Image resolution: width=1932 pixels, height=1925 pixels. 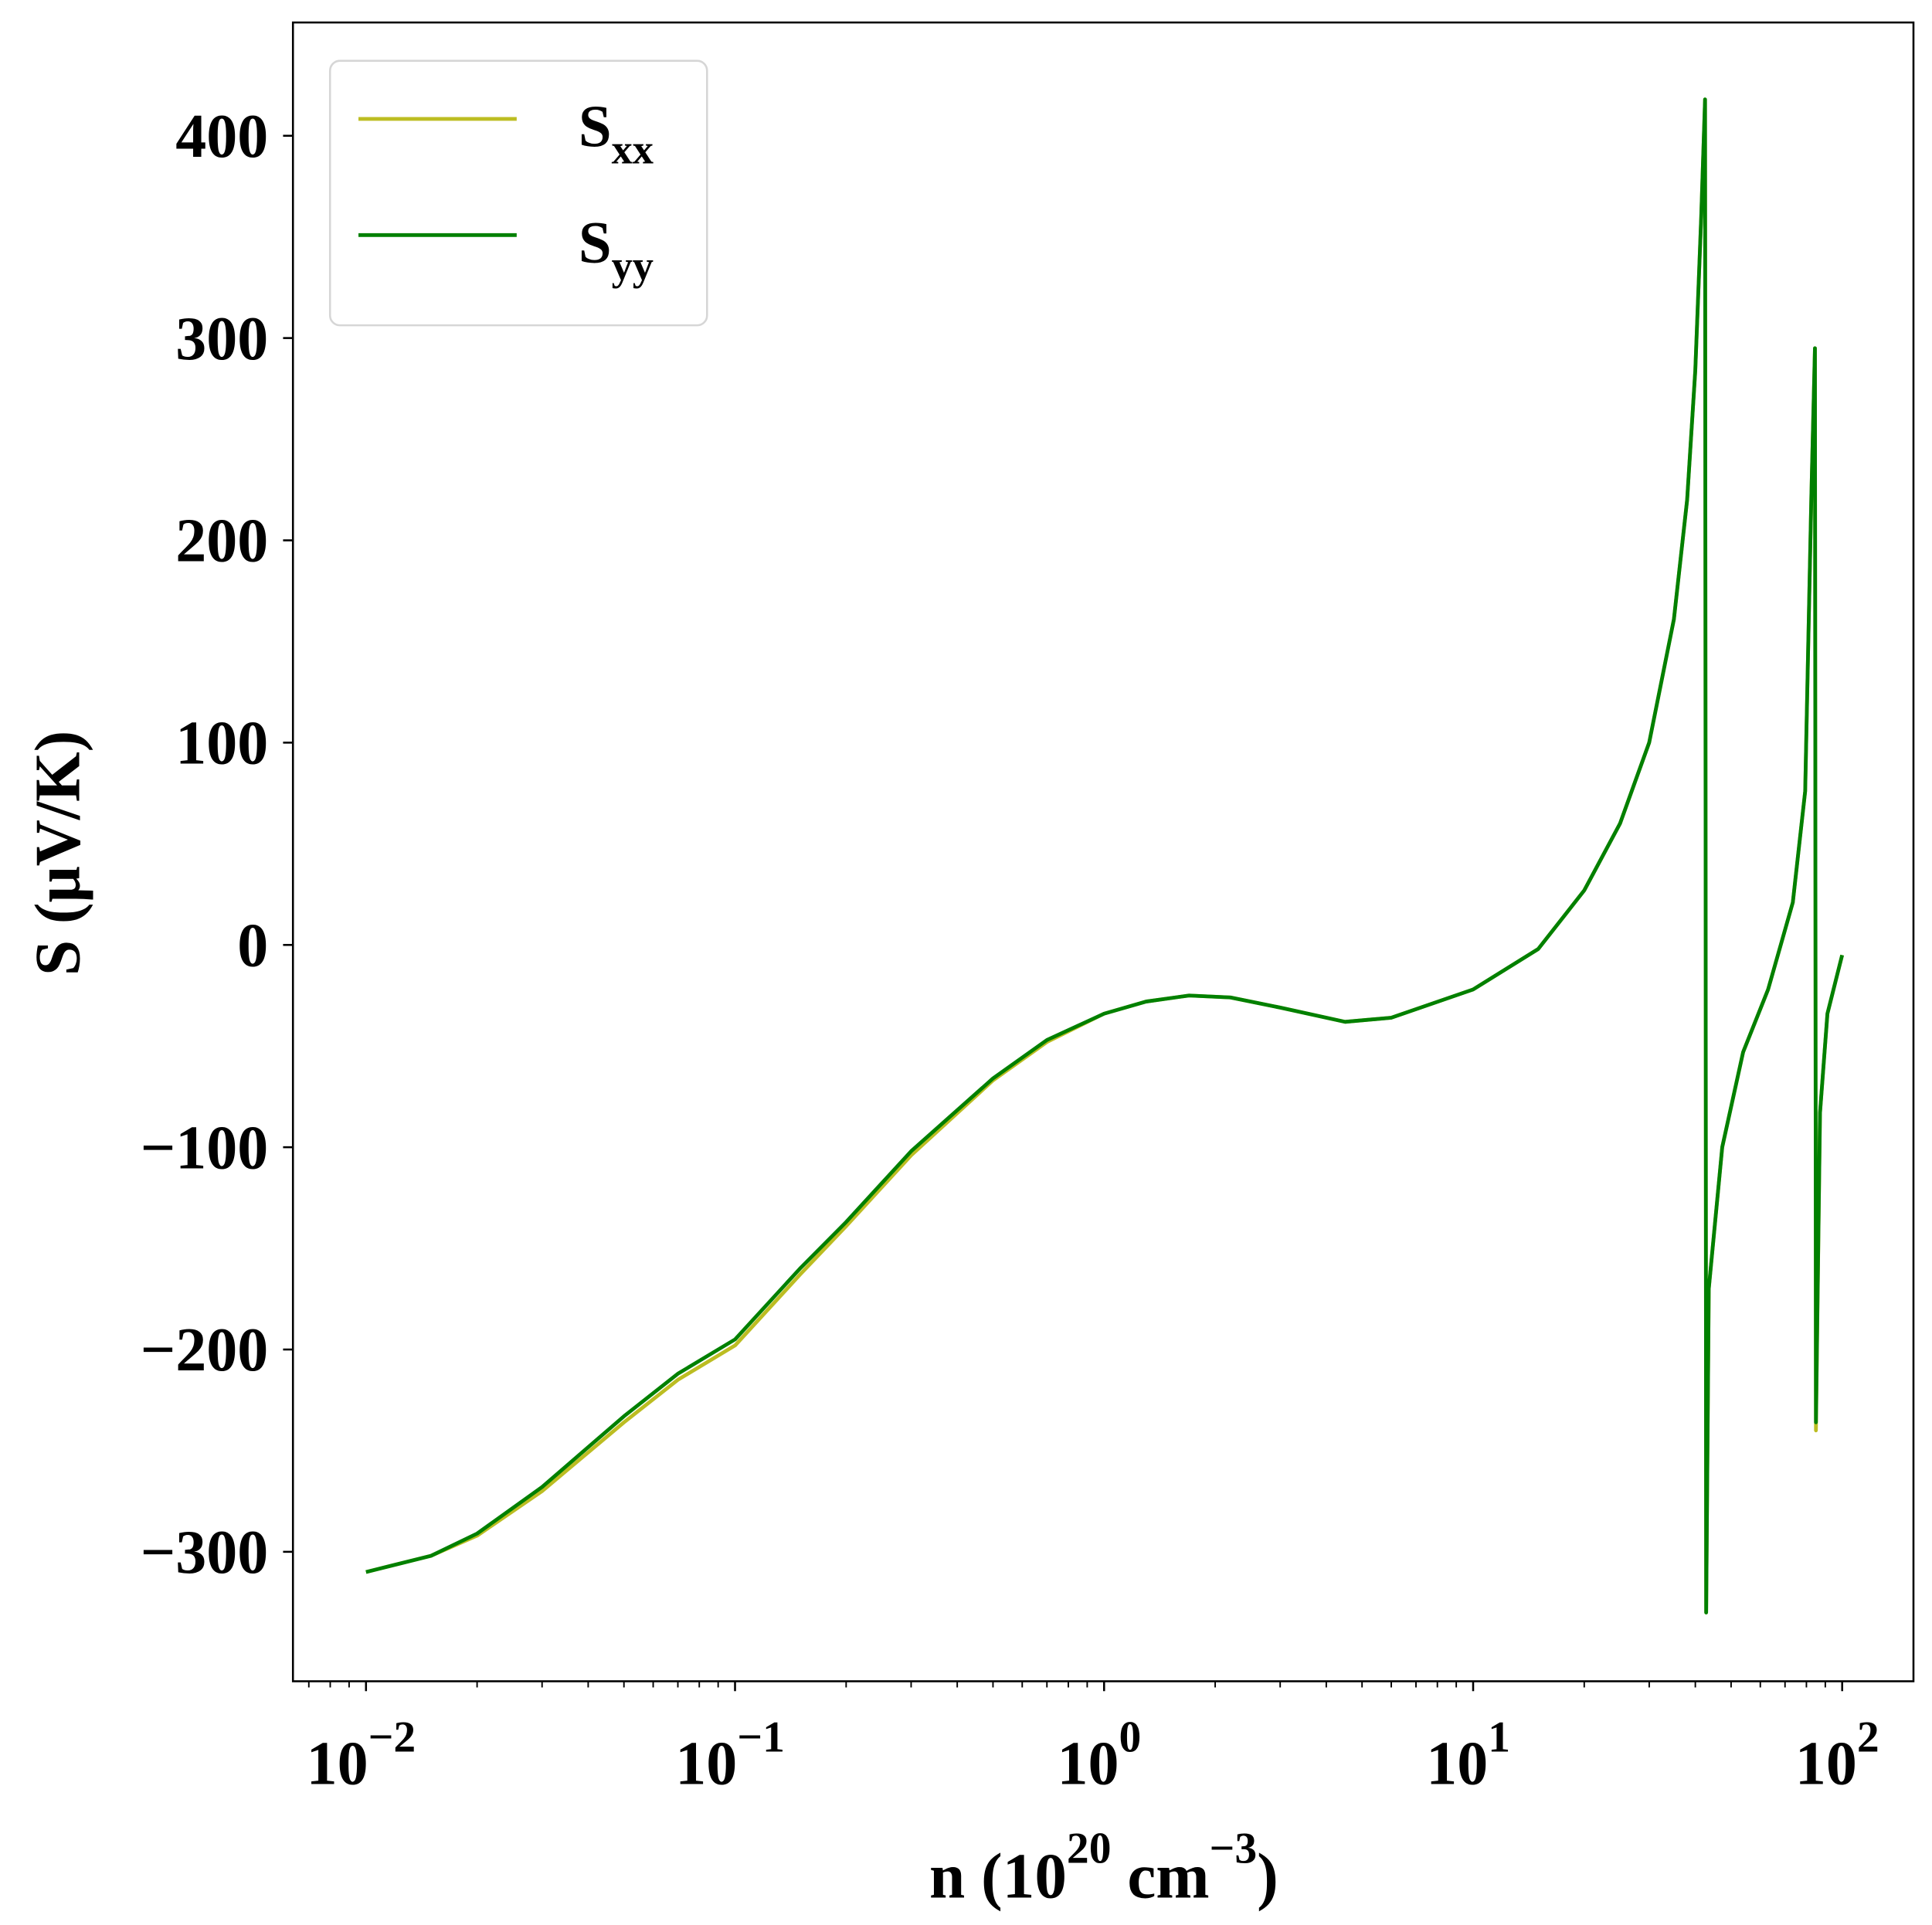 I want to click on x-tick-label: 10², so click(x=1837, y=1755).